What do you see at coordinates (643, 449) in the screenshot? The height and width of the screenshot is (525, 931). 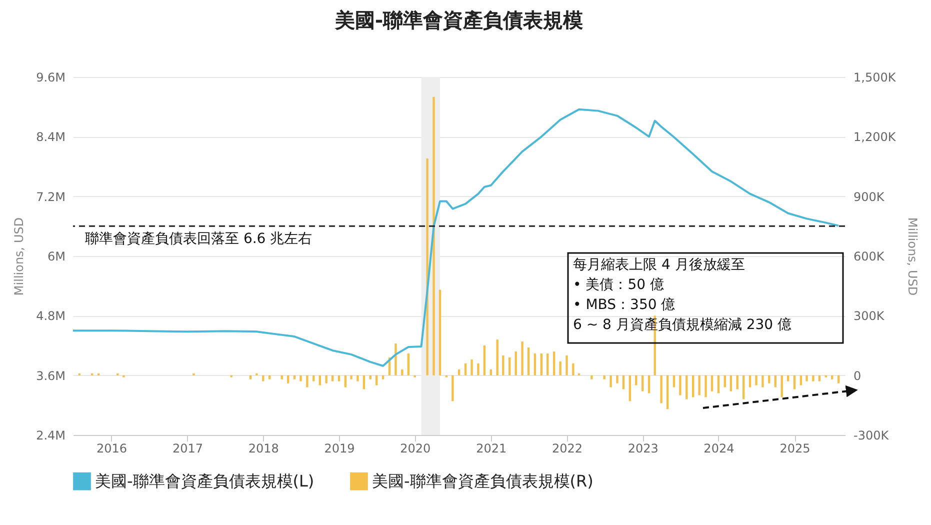 I see `x-tick-label: 2023` at bounding box center [643, 449].